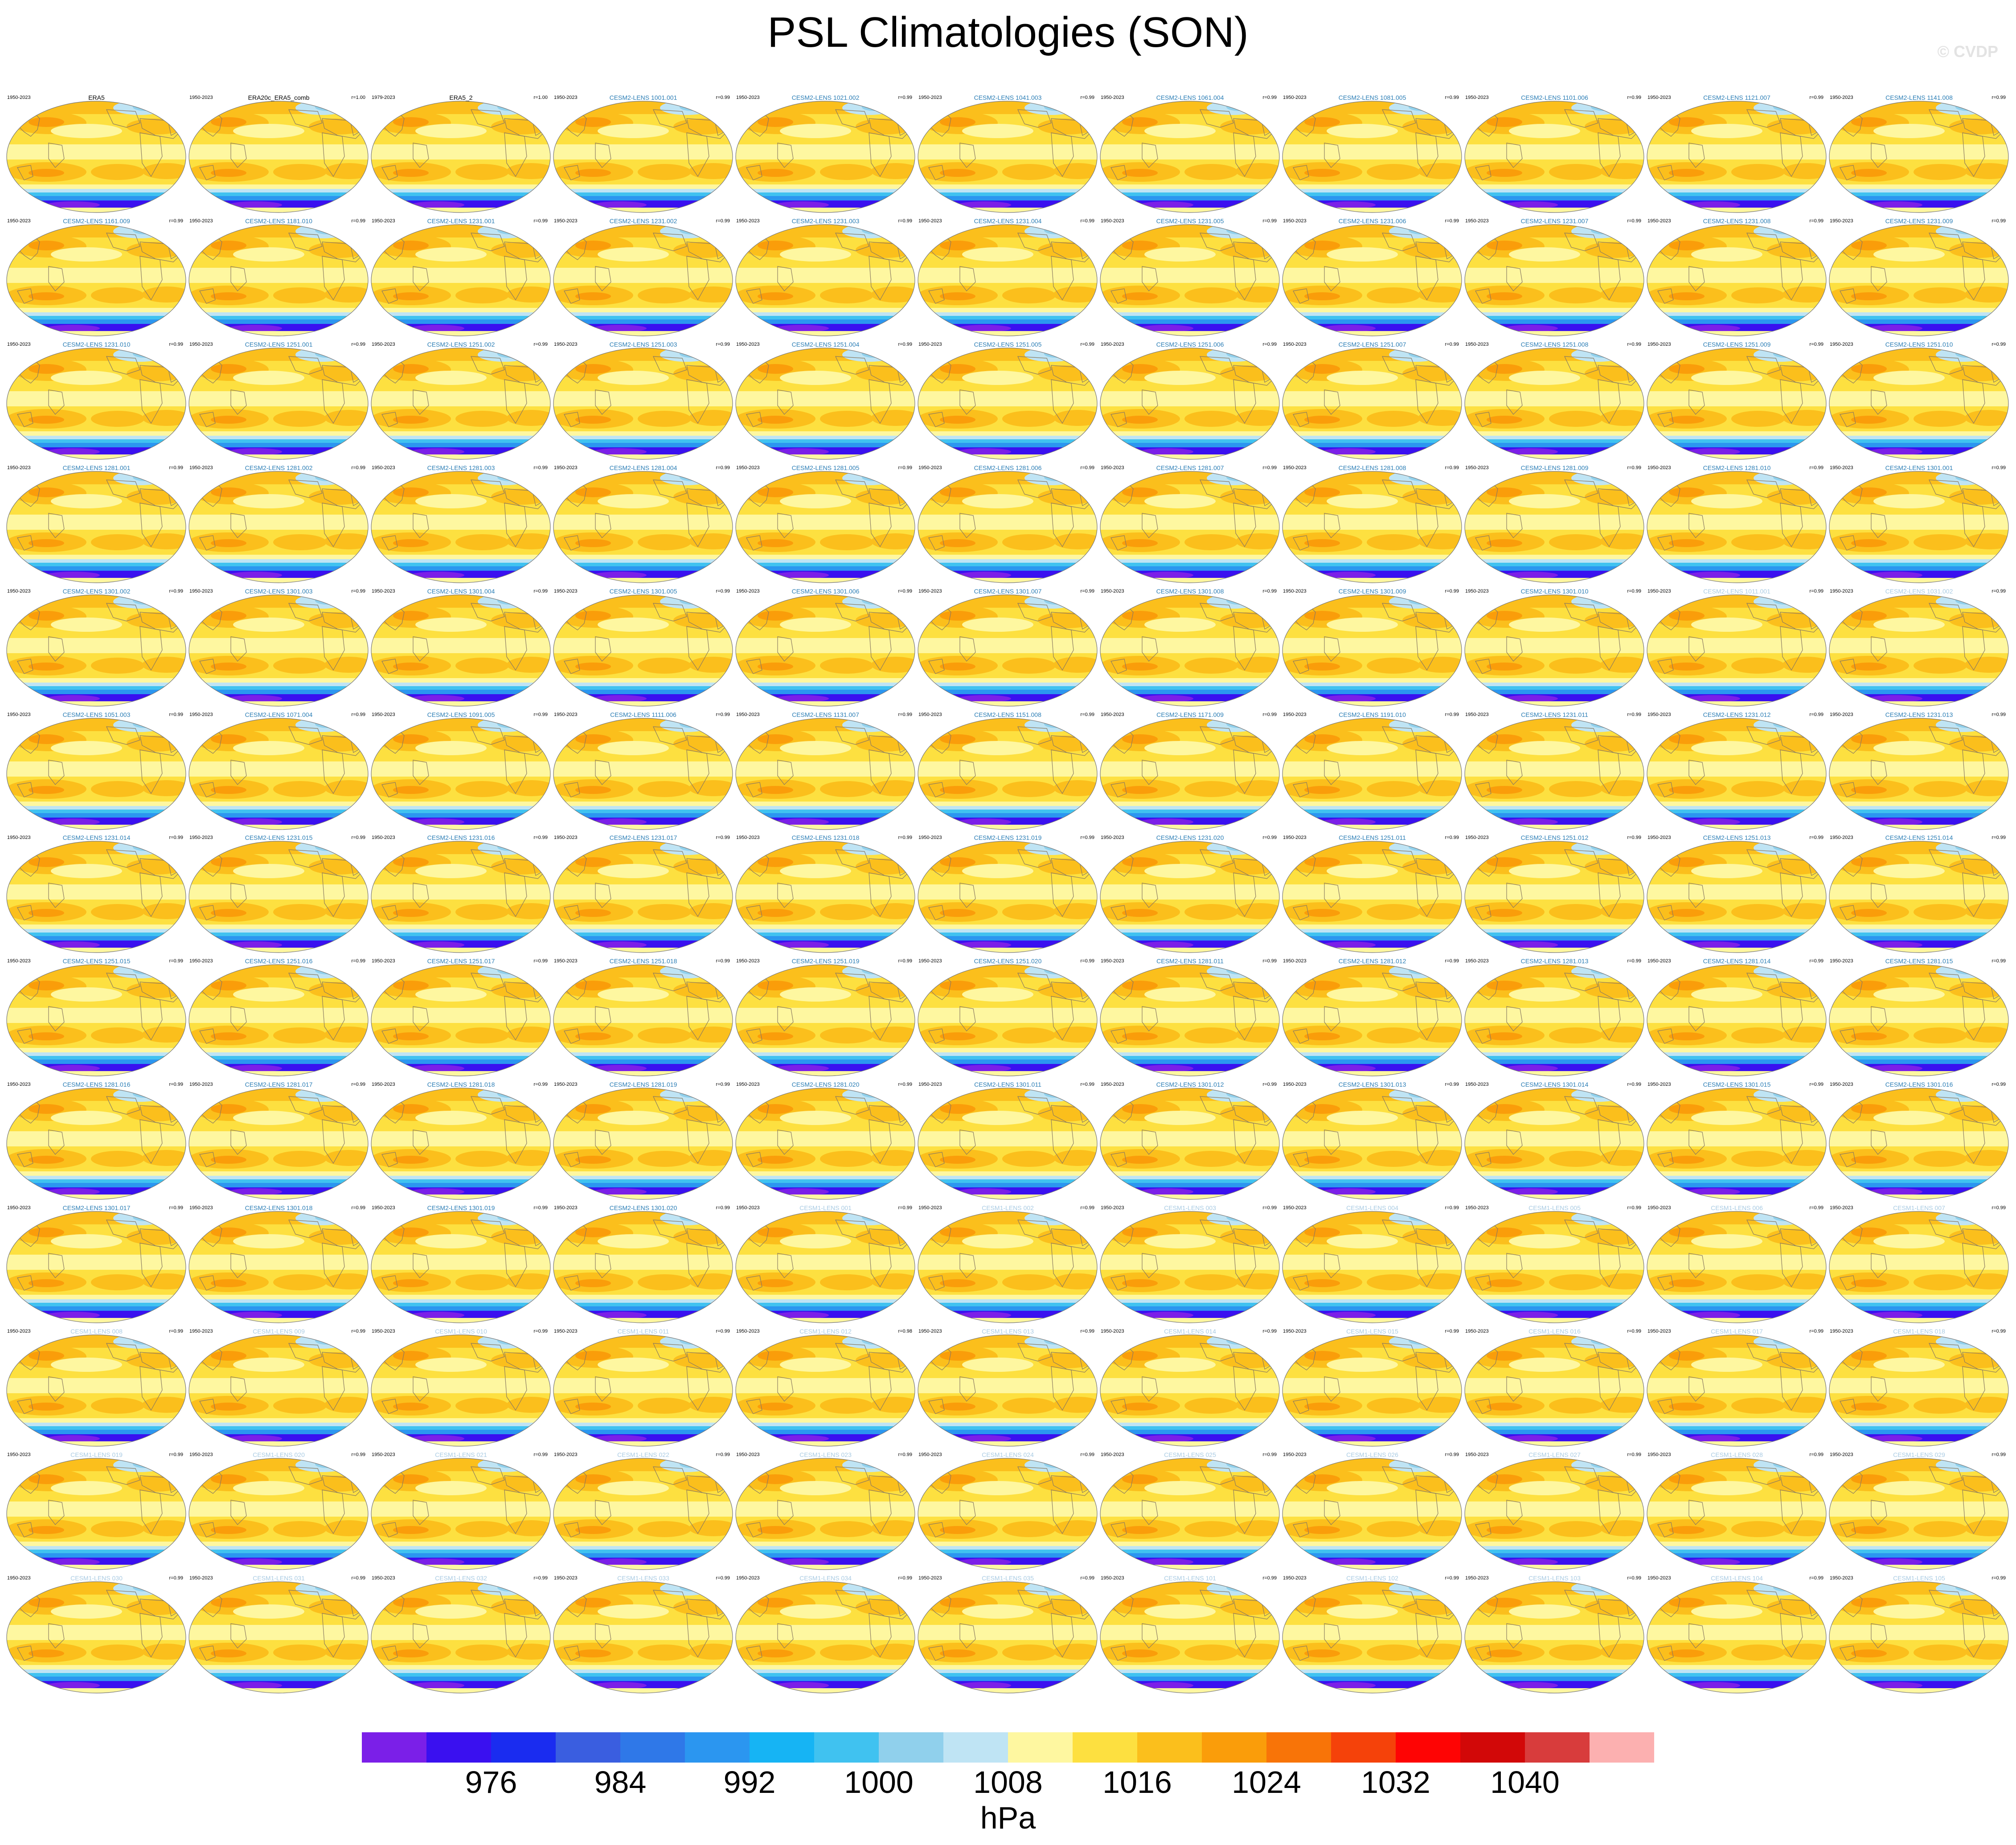 This screenshot has height=1845, width=2016. What do you see at coordinates (1008, 1454) in the screenshot?
I see `panel-title: CESM1-LENS 024` at bounding box center [1008, 1454].